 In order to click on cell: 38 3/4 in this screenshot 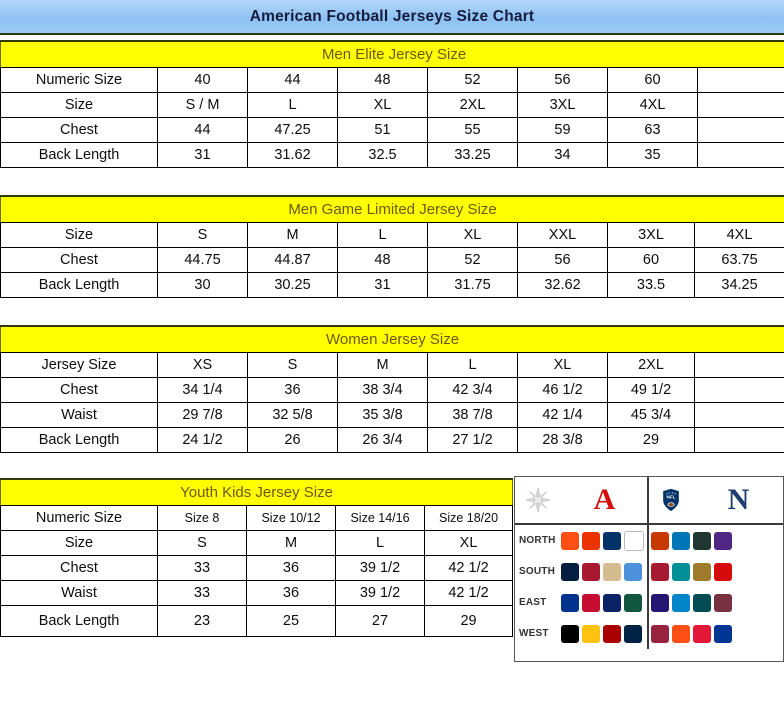, I will do `click(382, 390)`.